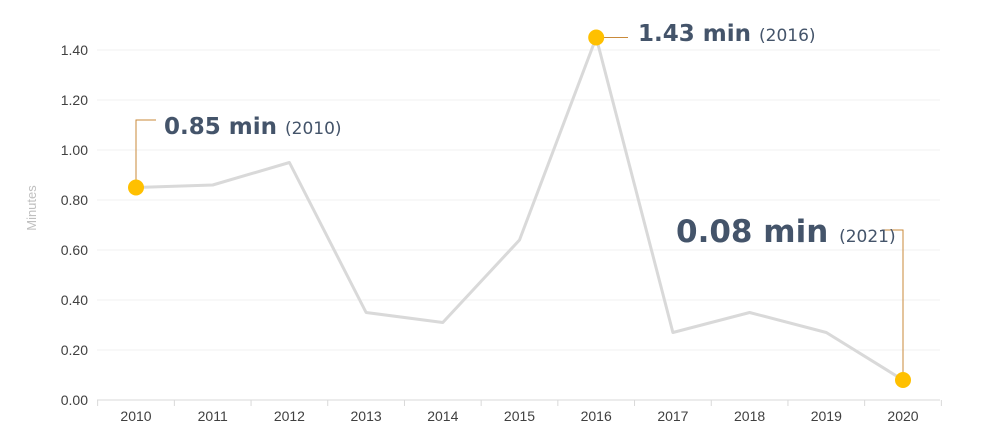 The width and height of the screenshot is (986, 448). I want to click on y-axis-label: Minutes, so click(31, 208).